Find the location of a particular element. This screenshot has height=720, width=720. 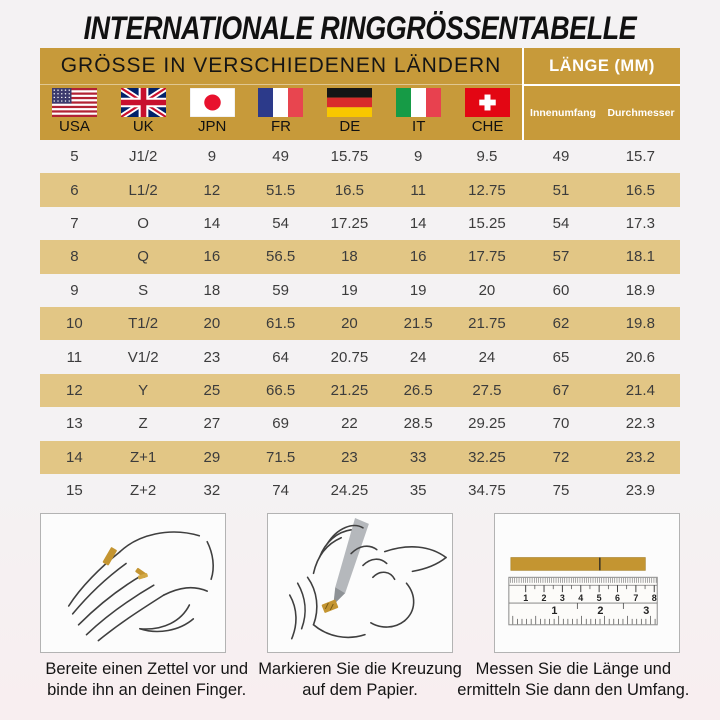

svg-text: 7 is located at coordinates (635, 598).